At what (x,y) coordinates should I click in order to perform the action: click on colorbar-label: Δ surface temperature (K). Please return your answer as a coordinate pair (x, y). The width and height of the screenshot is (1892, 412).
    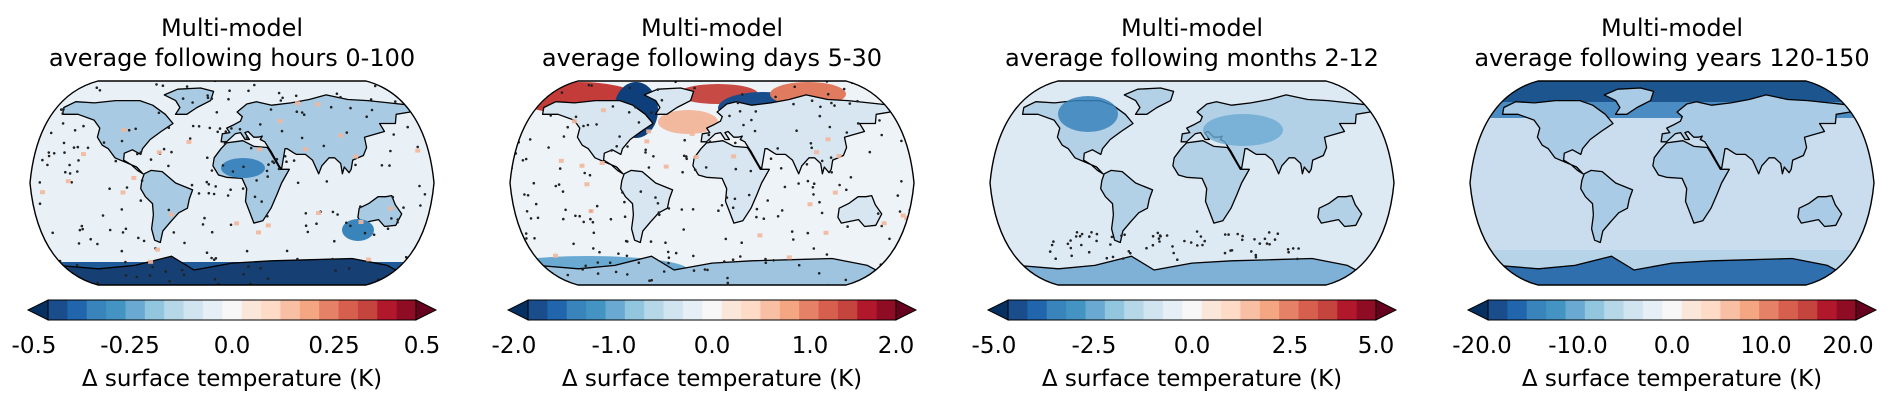
    Looking at the image, I should click on (1672, 379).